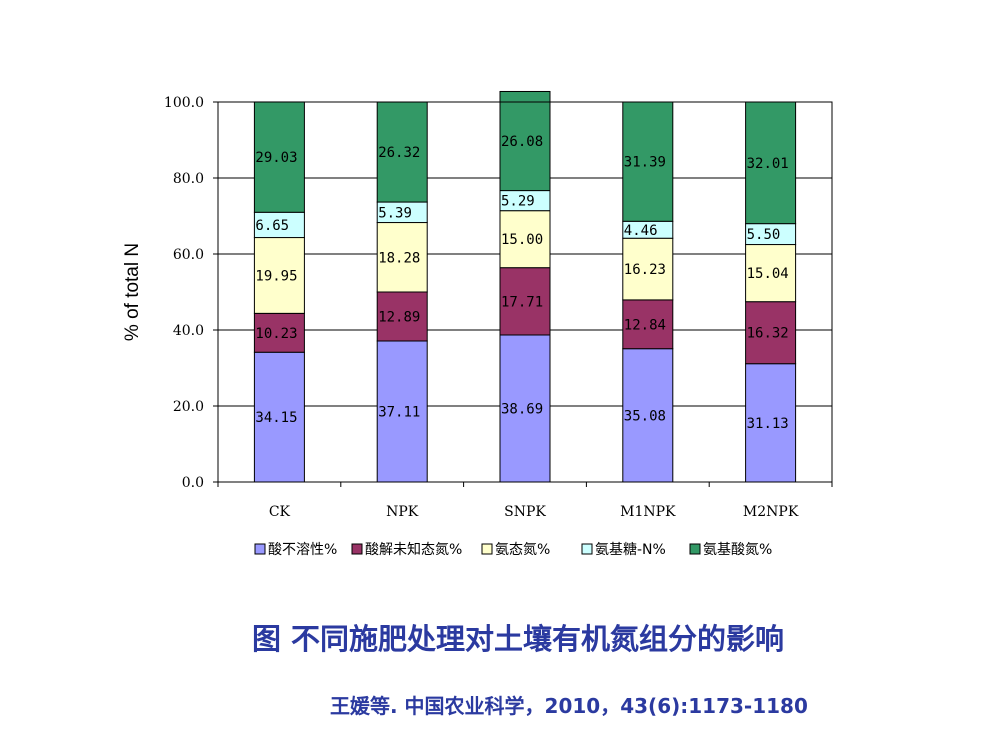 The width and height of the screenshot is (1000, 750). I want to click on legend: 酸不溶性% 酸解未知态氮% 氨态氮% 氨基糖-N% 氨基酸氮%, so click(513, 549).